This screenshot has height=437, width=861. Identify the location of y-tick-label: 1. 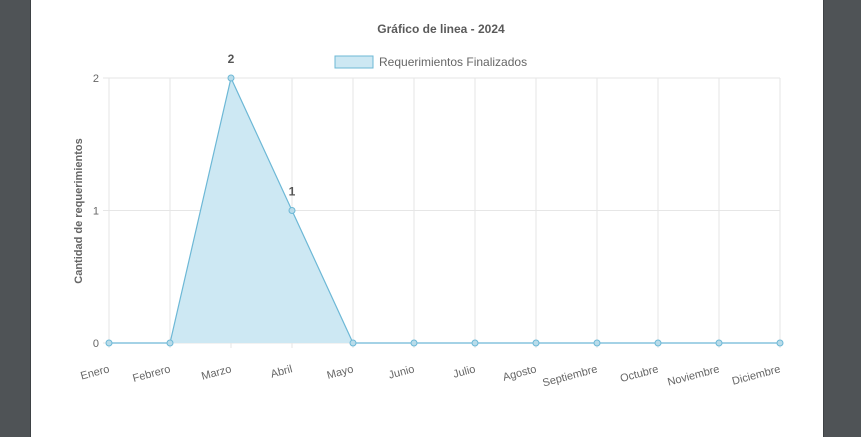
(96, 212).